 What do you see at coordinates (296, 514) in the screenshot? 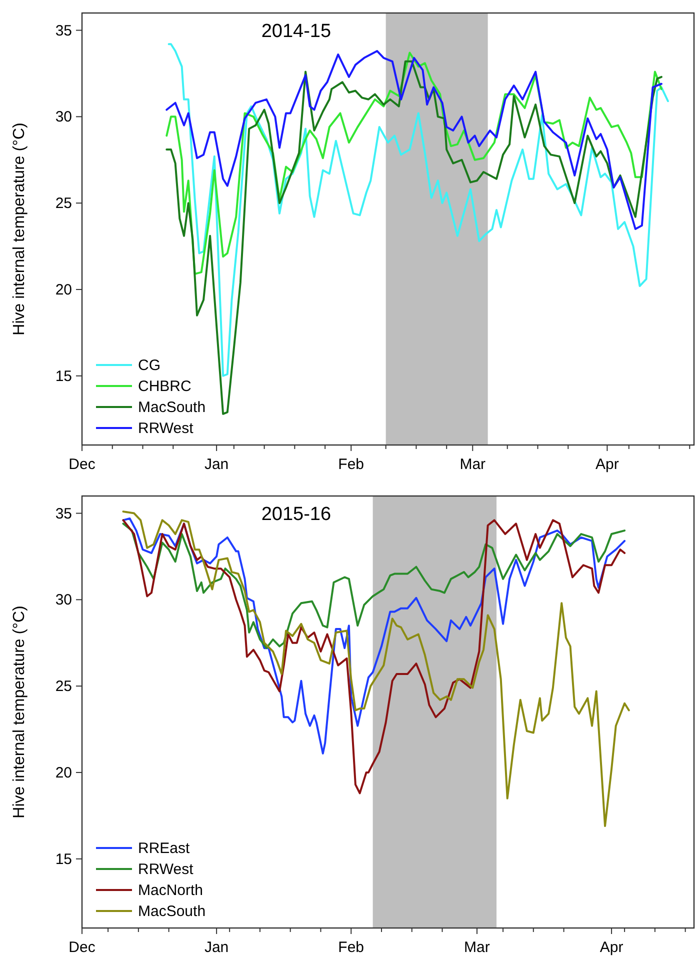
I see `chart-title: 2015-16` at bounding box center [296, 514].